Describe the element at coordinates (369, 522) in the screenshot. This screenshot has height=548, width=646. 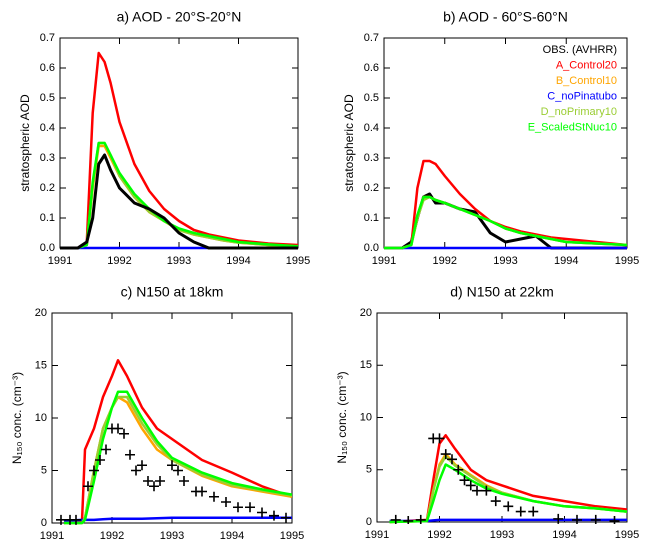
I see `y-tick-label: 0` at that location.